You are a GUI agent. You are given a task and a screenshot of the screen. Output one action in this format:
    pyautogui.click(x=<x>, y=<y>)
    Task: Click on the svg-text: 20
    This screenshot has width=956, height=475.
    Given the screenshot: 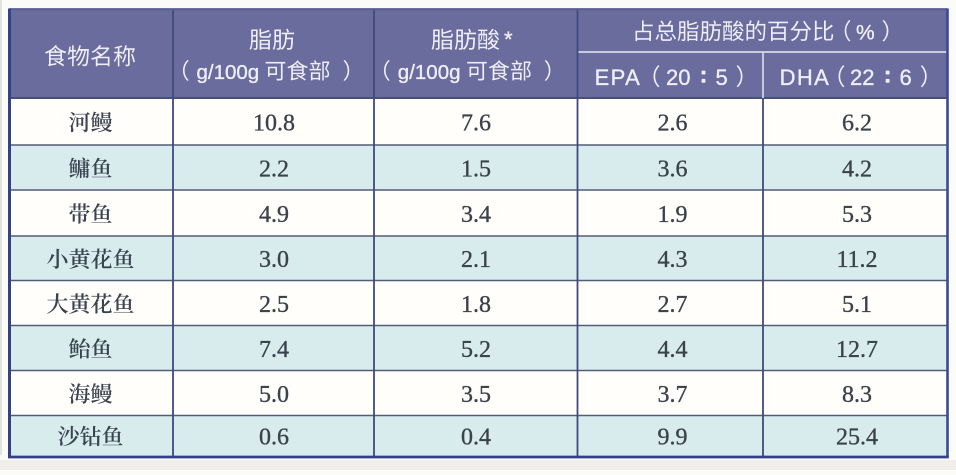 What is the action you would take?
    pyautogui.click(x=678, y=77)
    